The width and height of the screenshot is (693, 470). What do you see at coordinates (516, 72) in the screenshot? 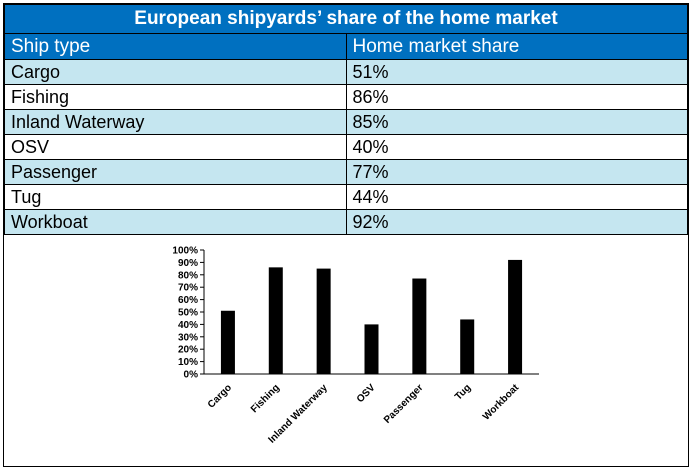
I see `share-cell: 51%` at bounding box center [516, 72].